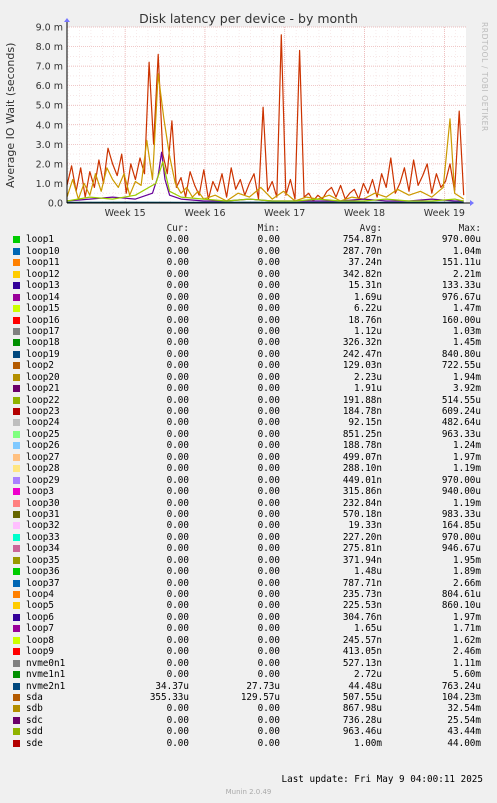 The width and height of the screenshot is (497, 803). Describe the element at coordinates (43, 434) in the screenshot. I see `legend-device-name: loop25` at that location.